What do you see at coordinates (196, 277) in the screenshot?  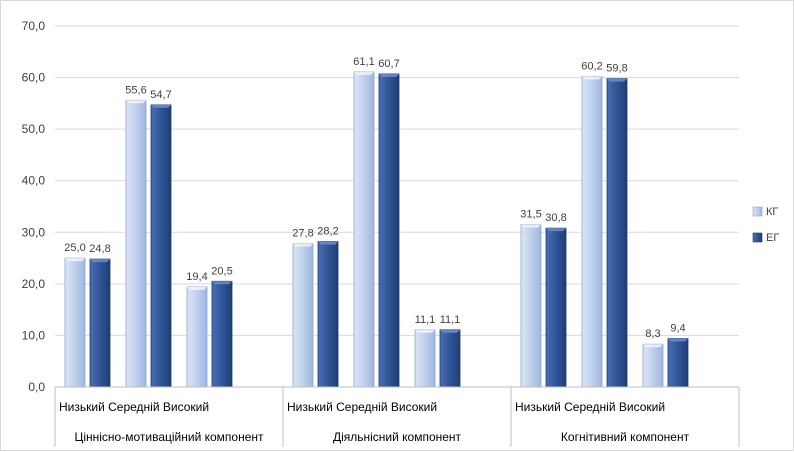 I see `data-label: 19,4` at bounding box center [196, 277].